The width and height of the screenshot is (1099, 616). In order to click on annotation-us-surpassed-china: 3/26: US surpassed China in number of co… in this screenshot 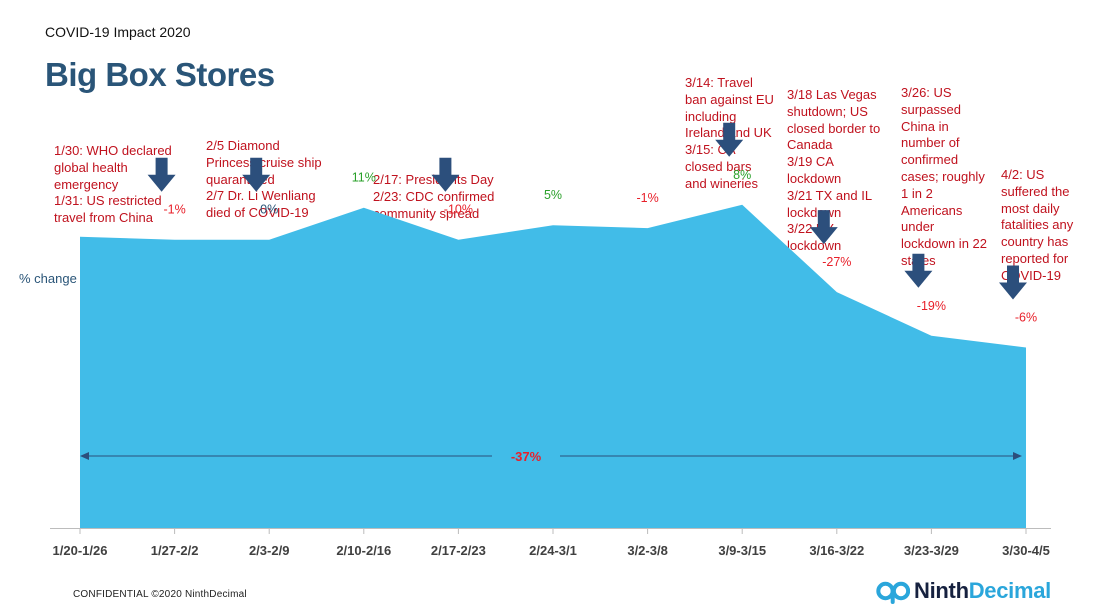, I will do `click(944, 176)`.